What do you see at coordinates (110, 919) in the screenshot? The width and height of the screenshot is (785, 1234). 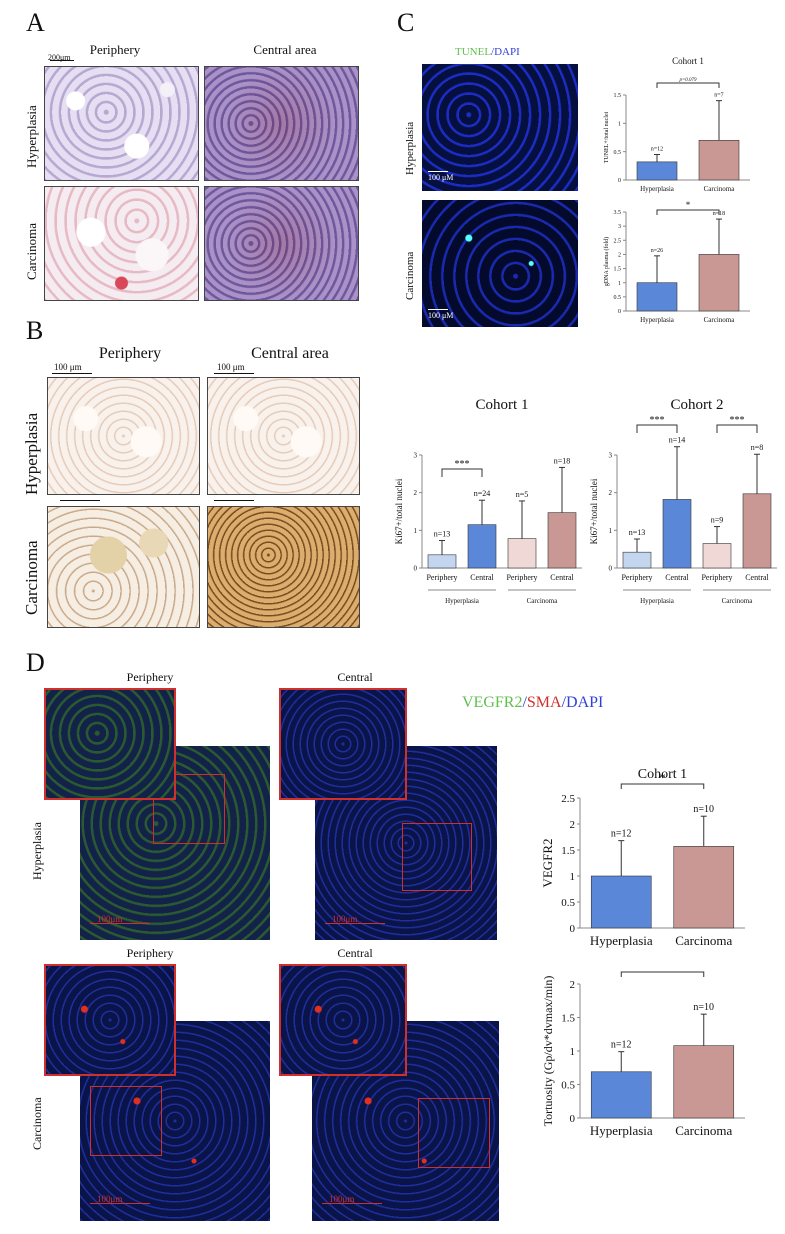 I see `panel-d-scale-label-1: 100μm` at bounding box center [110, 919].